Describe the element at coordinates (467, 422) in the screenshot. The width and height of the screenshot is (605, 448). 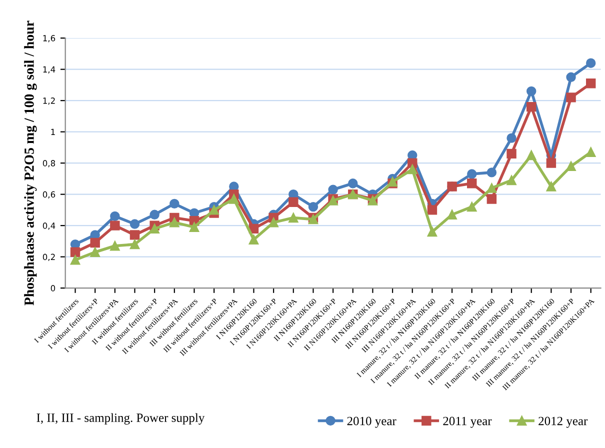
I see `legend-label: 2011 year` at that location.